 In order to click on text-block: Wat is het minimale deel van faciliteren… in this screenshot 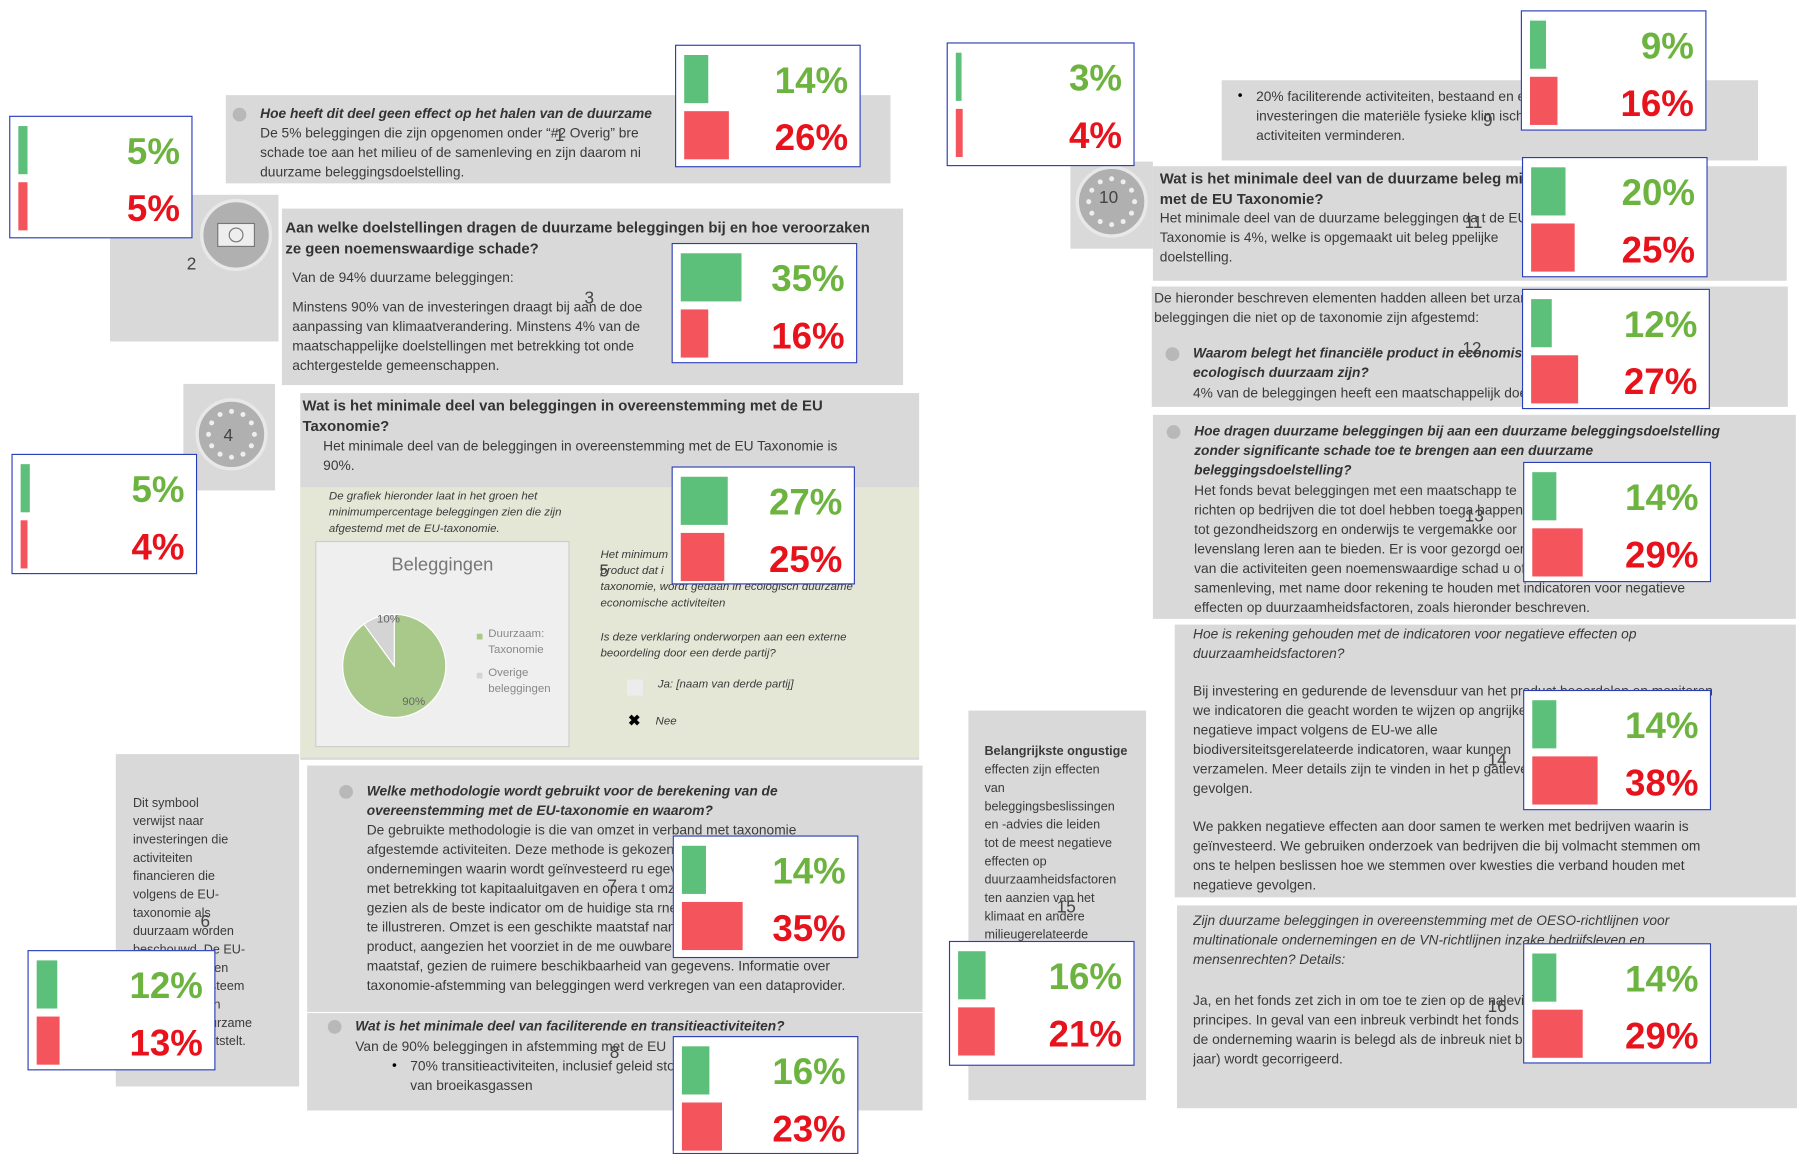, I will do `click(634, 1026)`.